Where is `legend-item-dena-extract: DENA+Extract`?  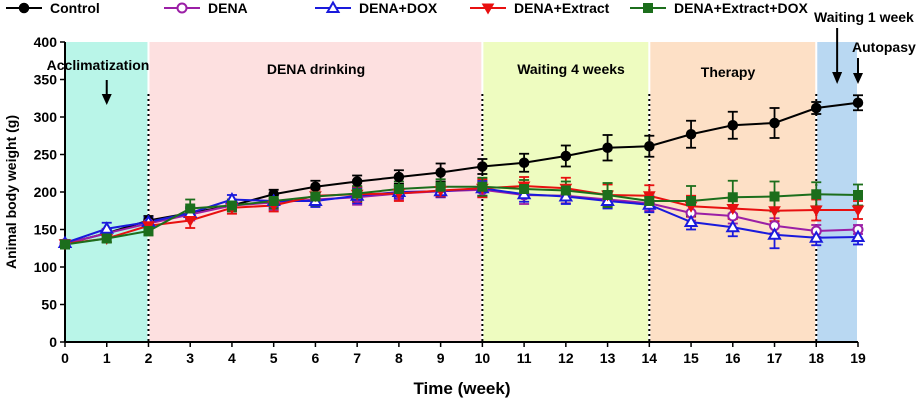
legend-item-dena-extract: DENA+Extract is located at coordinates (540, 8).